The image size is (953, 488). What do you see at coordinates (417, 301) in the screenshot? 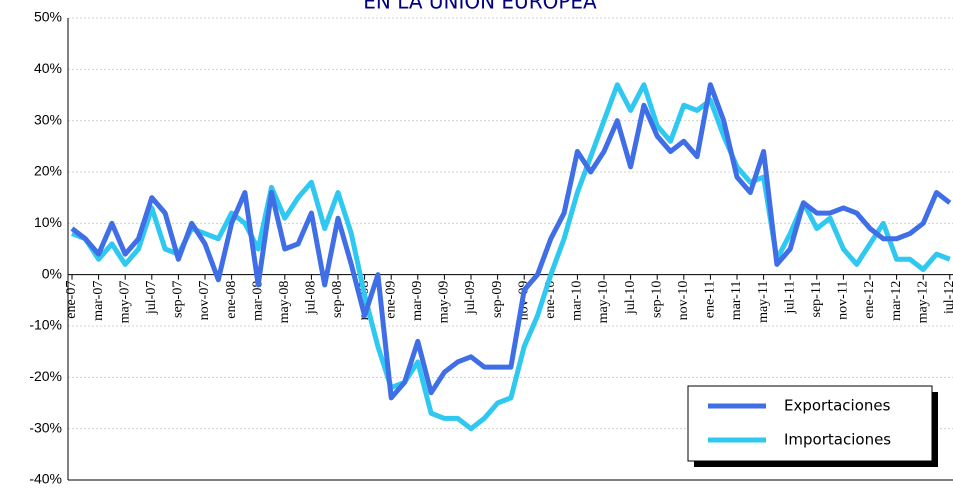
I see `x-tick-label: mar-09` at bounding box center [417, 301].